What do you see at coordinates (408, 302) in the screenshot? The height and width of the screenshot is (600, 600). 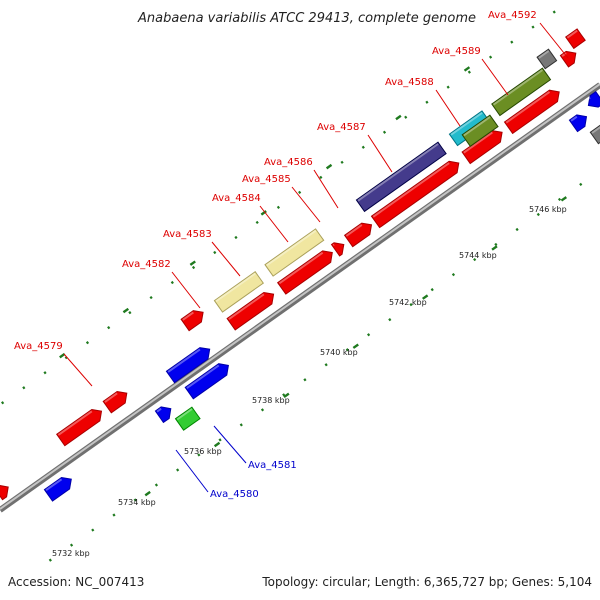 I see `kbp-label: 5742 kbp` at bounding box center [408, 302].